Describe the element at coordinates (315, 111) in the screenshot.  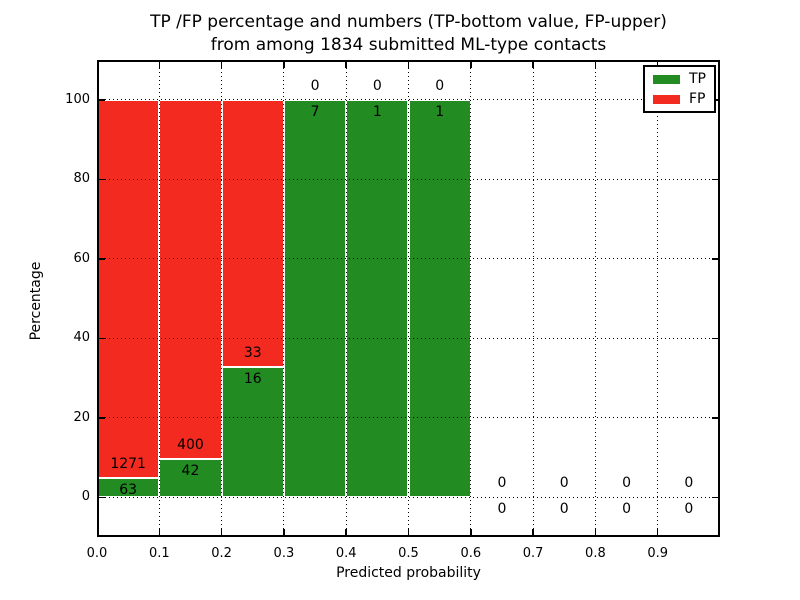
I see `tp-count-label: 7` at that location.